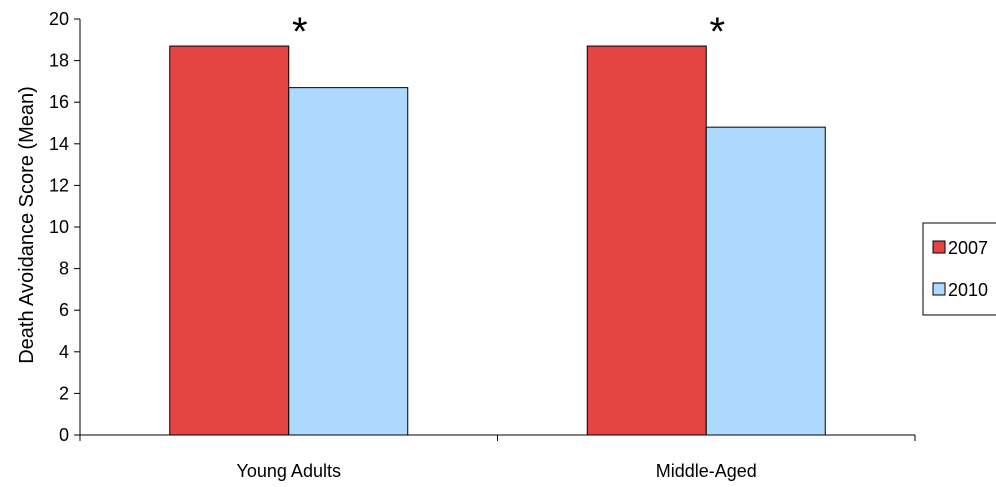  Describe the element at coordinates (64, 393) in the screenshot. I see `y-tick-label: 2` at that location.